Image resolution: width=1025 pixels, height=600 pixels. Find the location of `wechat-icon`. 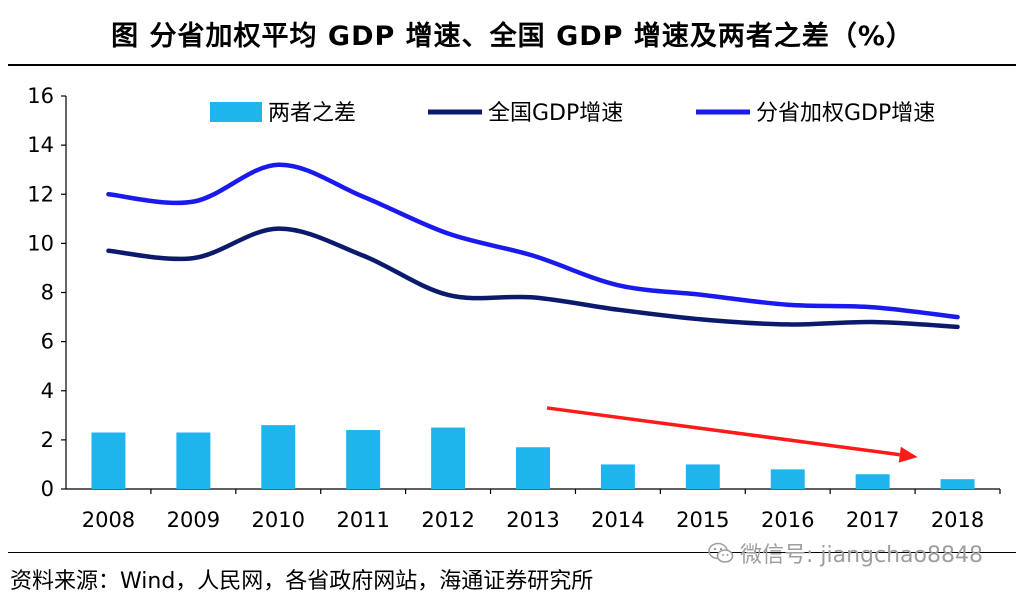

wechat-icon is located at coordinates (721, 552).